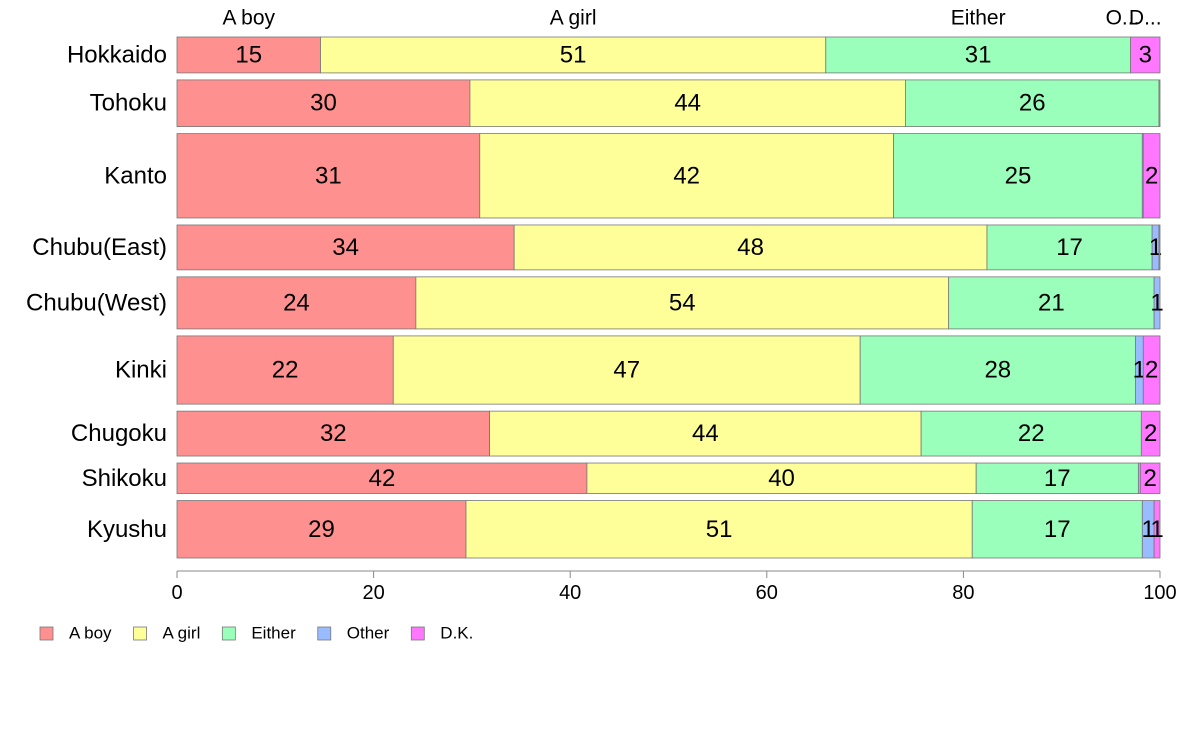  I want to click on legend-label: Either, so click(273, 633).